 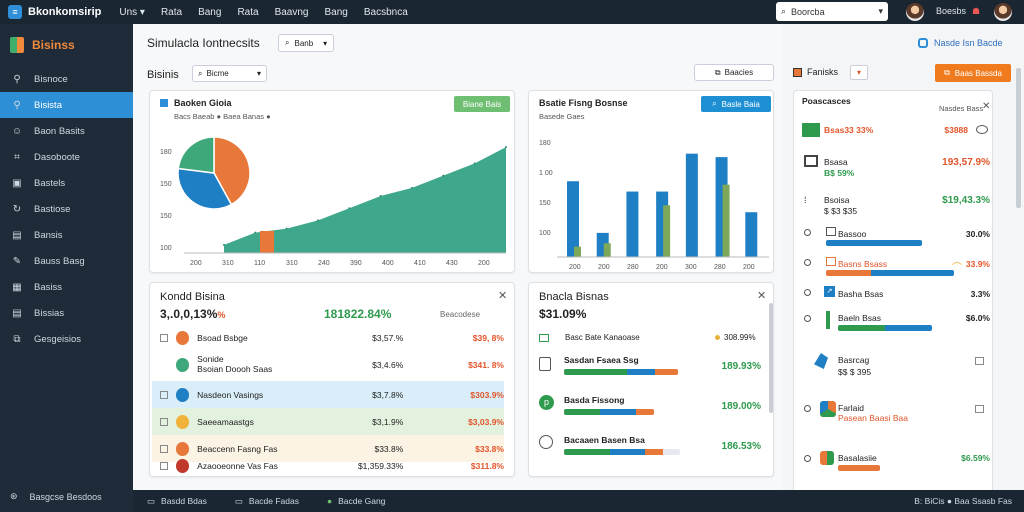 I want to click on list-item: Bsasa B$ 59% 193,57.9%, so click(x=896, y=168).